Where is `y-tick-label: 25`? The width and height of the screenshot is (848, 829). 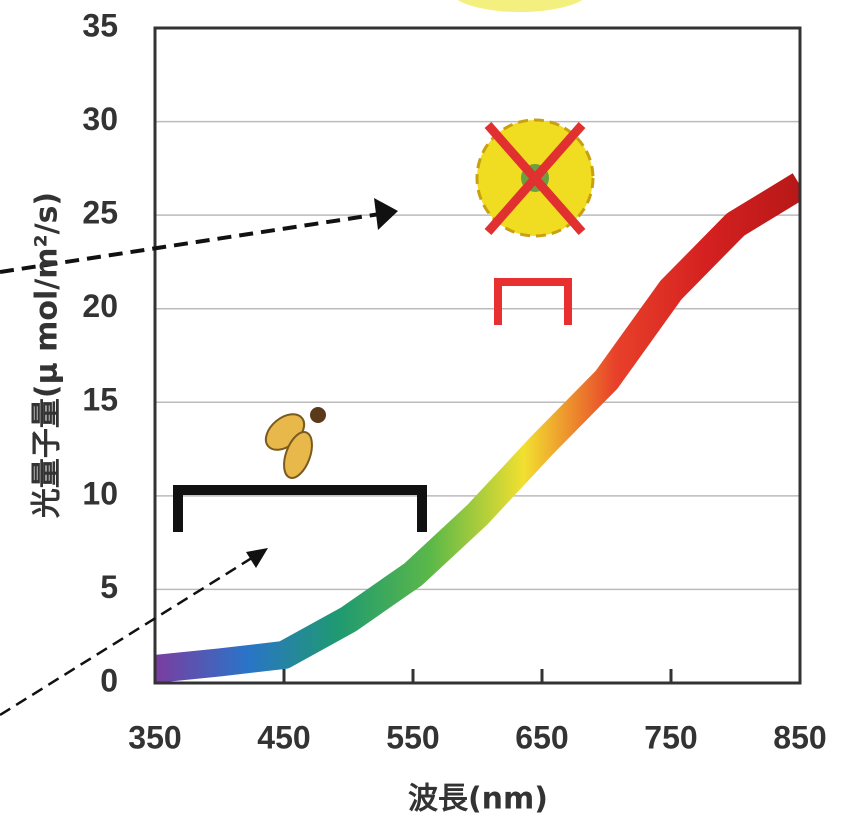
y-tick-label: 25 is located at coordinates (100, 213).